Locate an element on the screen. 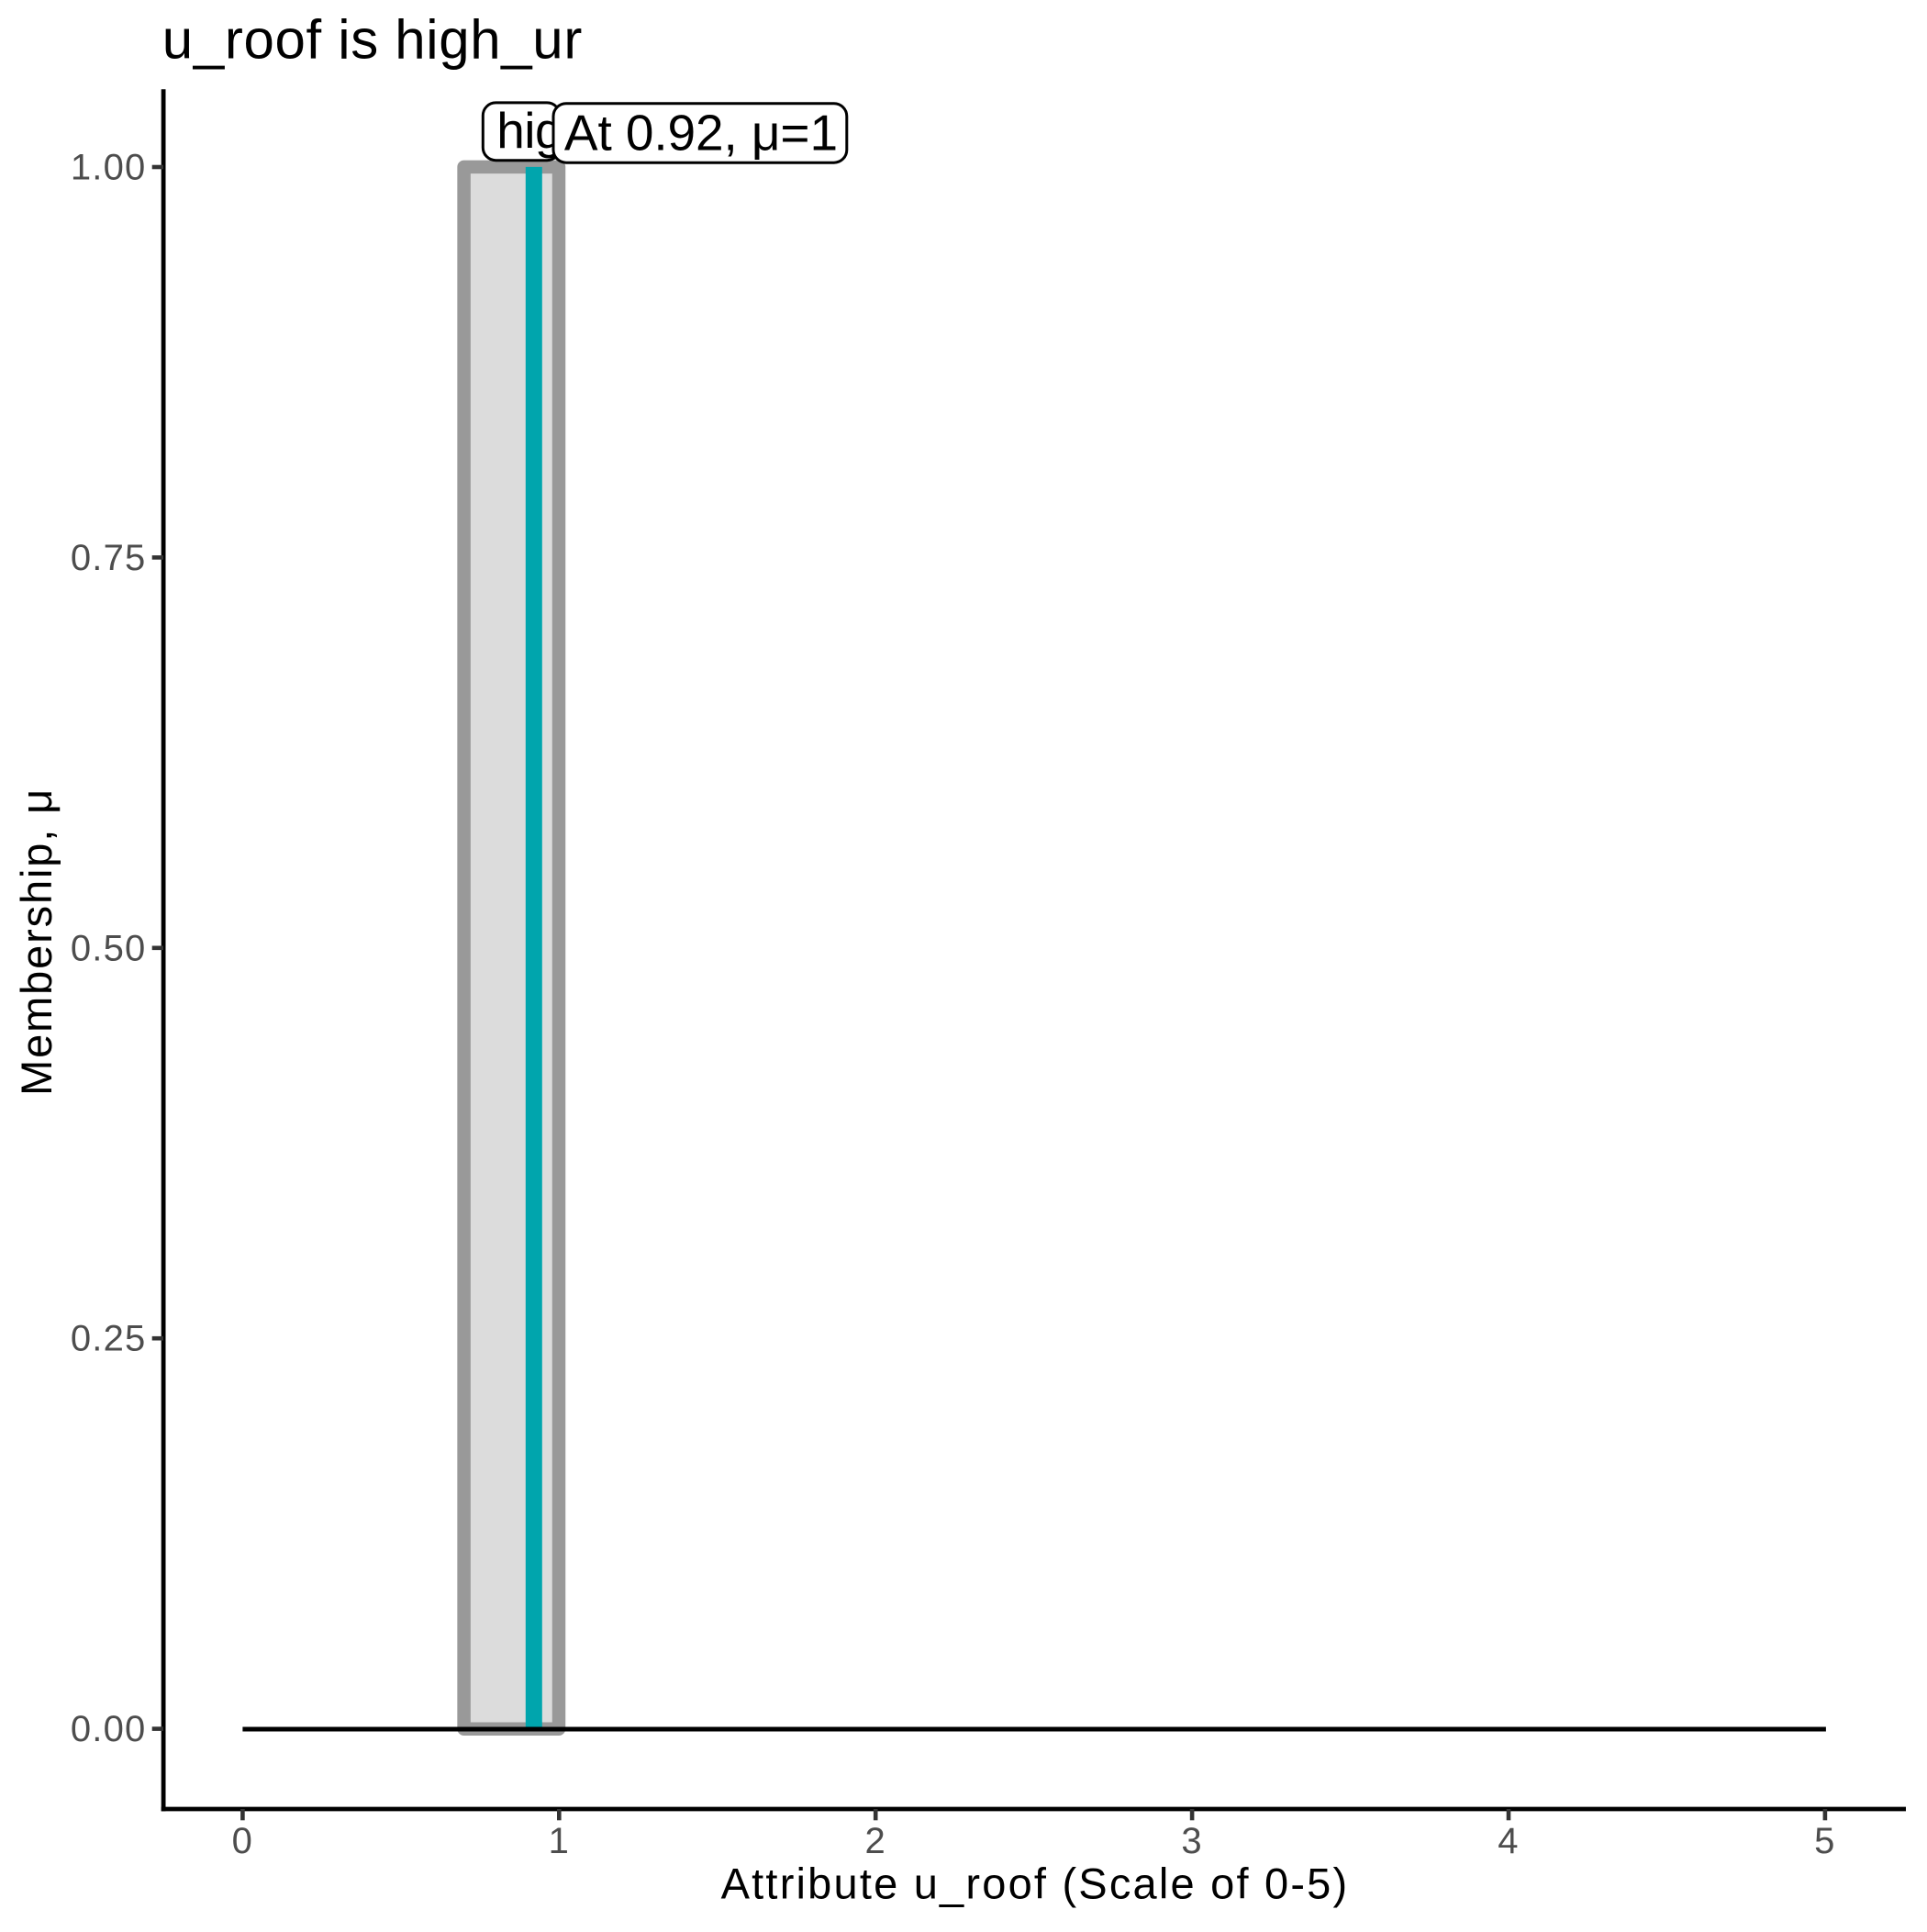  svg-text:Attribute u_roof (Scale of 0-5: Attribute u_roof (Scale of 0-5) is located at coordinates (1035, 1883).